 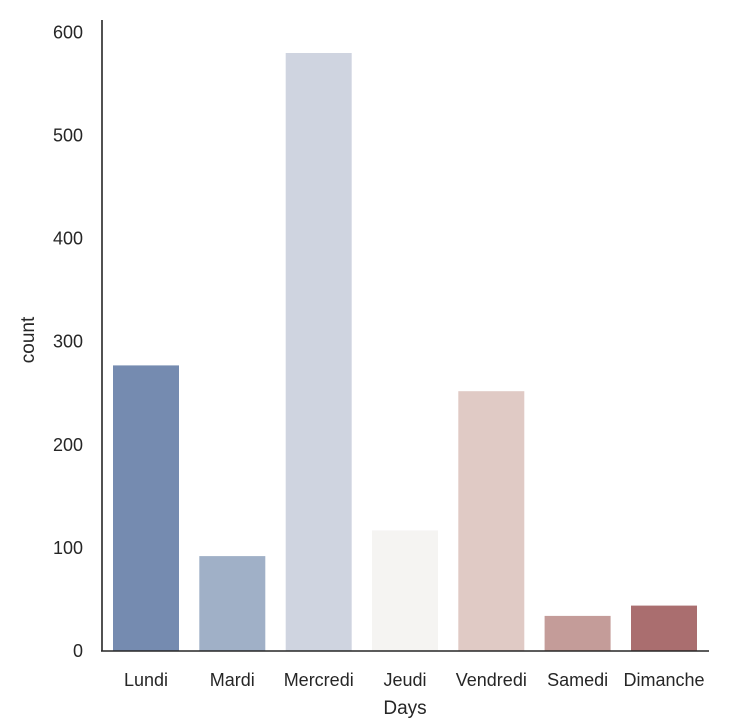 I want to click on bar-vendredi, so click(x=491, y=521).